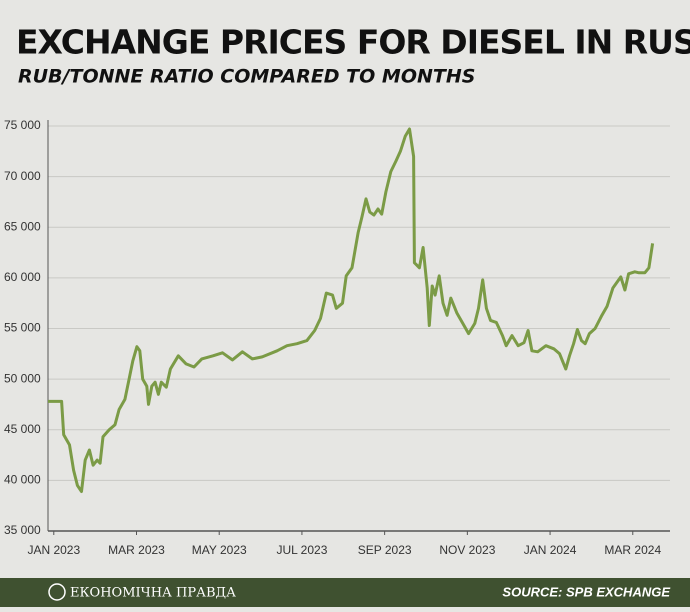  Describe the element at coordinates (301, 550) in the screenshot. I see `x-tick-label: JUL 2023` at that location.